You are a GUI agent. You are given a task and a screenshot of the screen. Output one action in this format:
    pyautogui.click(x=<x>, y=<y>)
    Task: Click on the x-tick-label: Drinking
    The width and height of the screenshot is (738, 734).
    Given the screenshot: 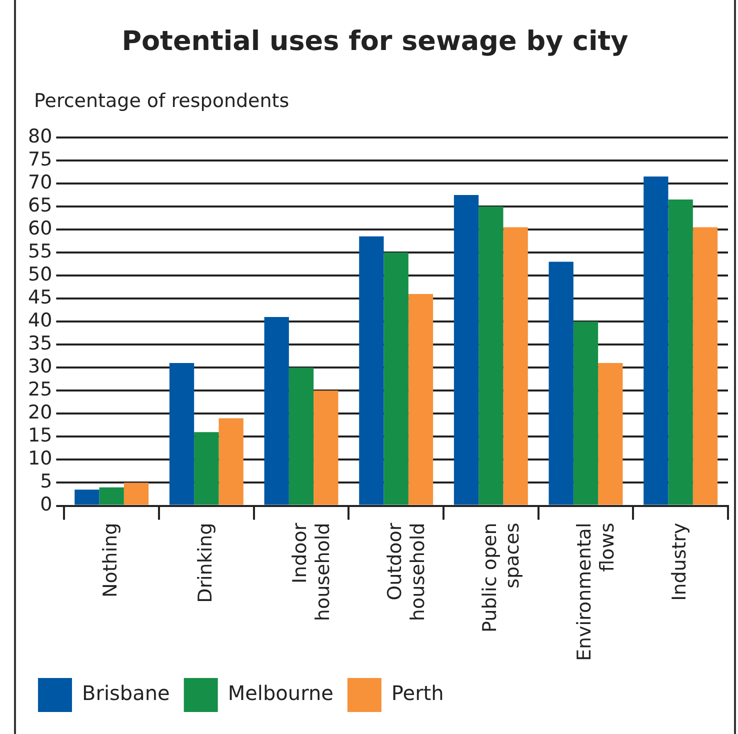 What is the action you would take?
    pyautogui.click(x=205, y=562)
    